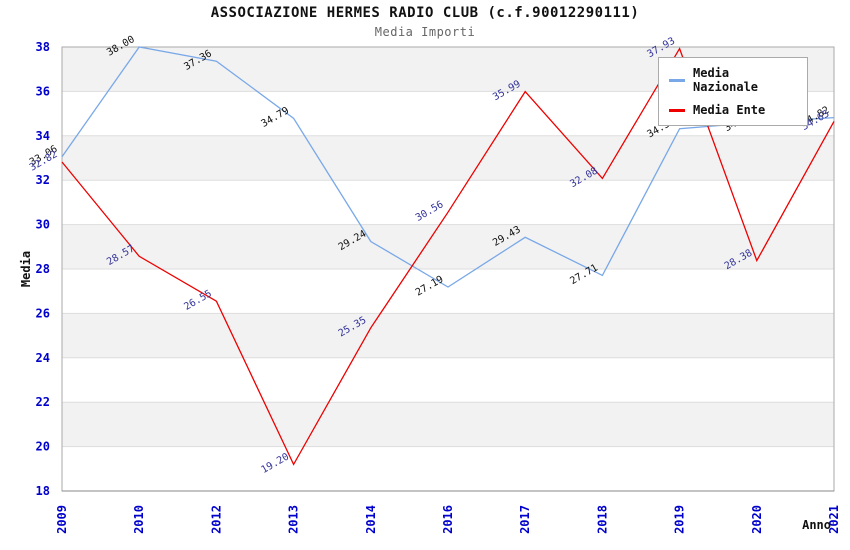 This screenshot has height=550, width=850. I want to click on svg-text: 2018, so click(602, 519).